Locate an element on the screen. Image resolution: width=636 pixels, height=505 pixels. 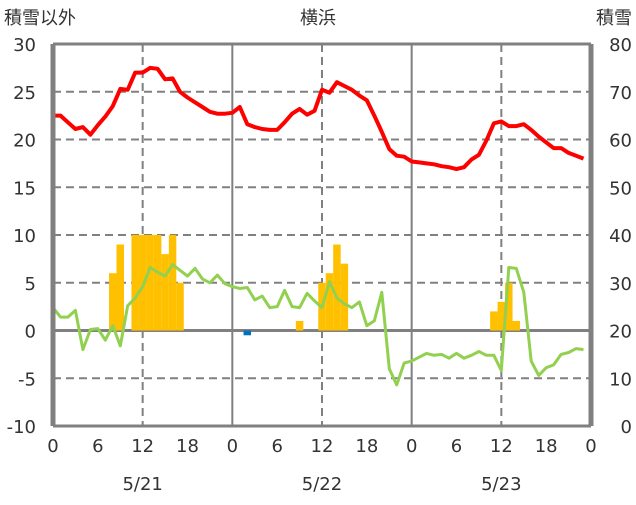
day-label: 5/23 is located at coordinates (501, 484).